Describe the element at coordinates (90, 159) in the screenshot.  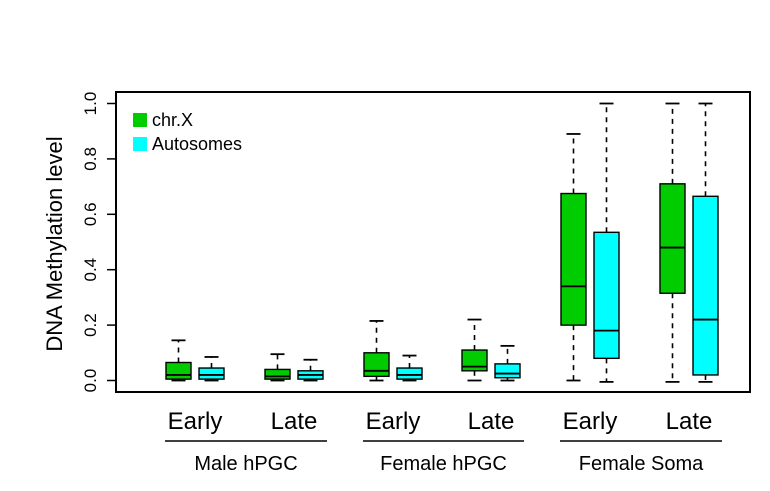
I see `y-tick-label: 0.8` at that location.